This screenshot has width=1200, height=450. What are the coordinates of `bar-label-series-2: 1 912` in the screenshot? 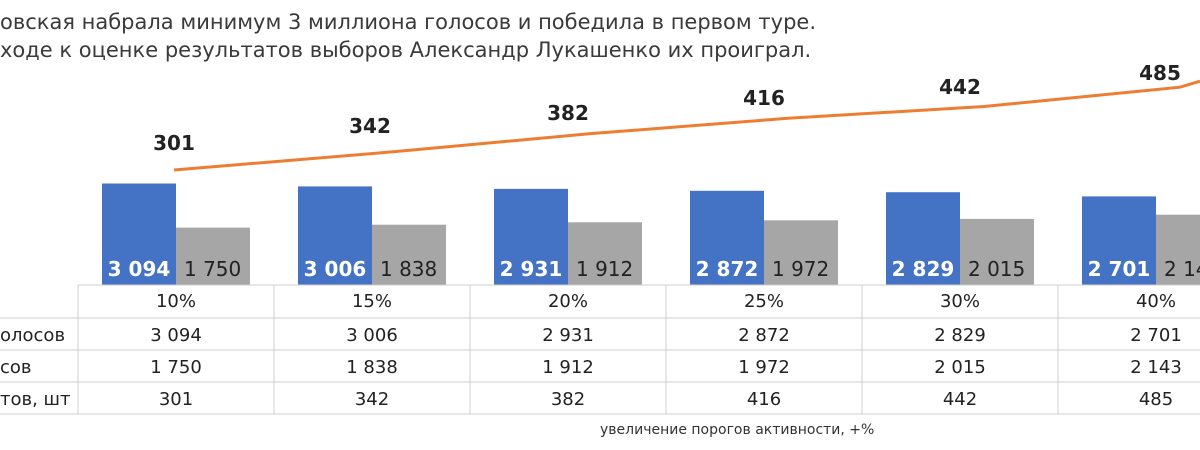 It's located at (604, 269).